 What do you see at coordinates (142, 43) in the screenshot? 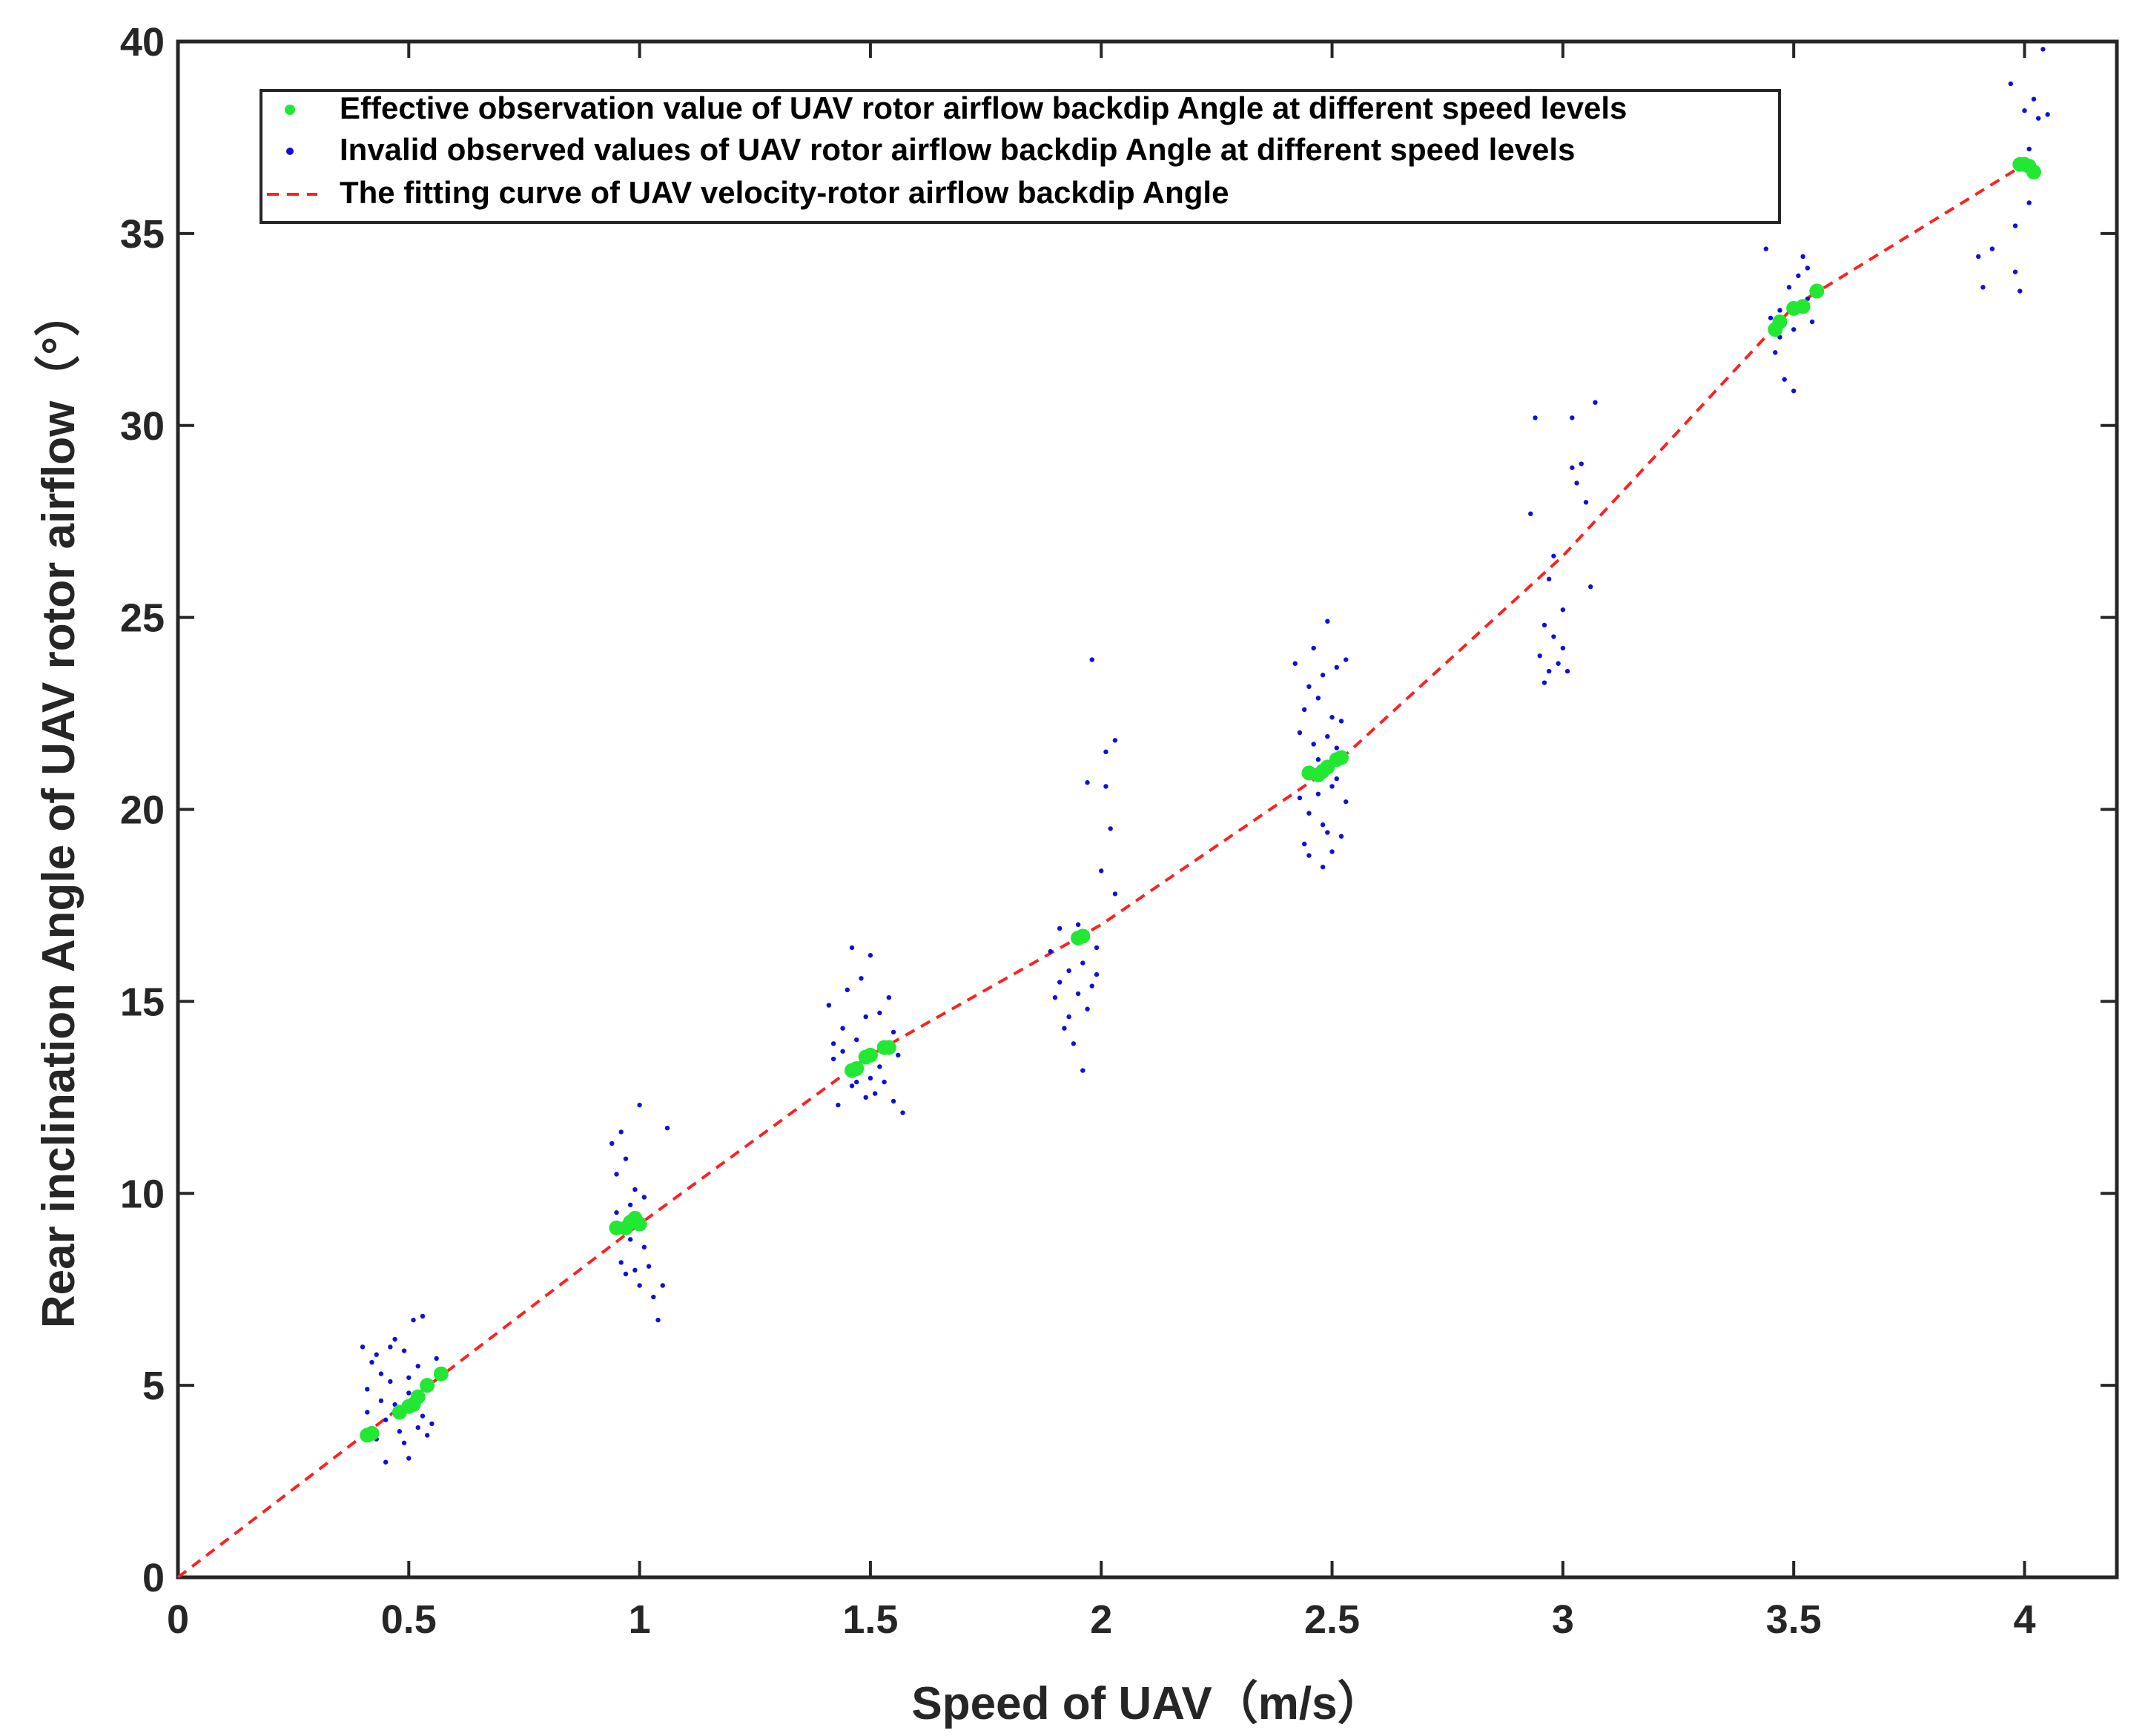
I see `y-tick-label: 40` at bounding box center [142, 43].